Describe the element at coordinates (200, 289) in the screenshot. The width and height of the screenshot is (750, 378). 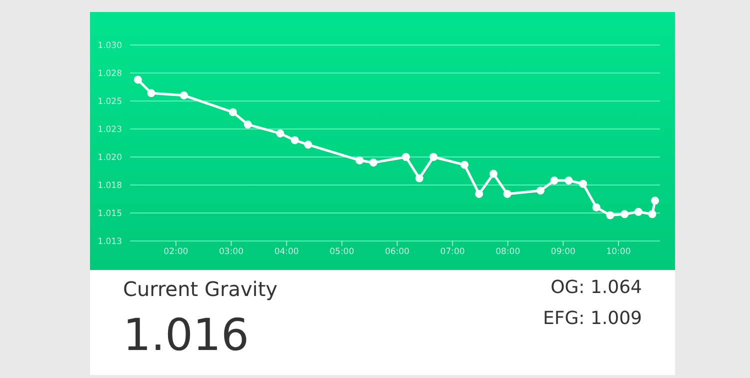
I see `text: Current Gravity` at that location.